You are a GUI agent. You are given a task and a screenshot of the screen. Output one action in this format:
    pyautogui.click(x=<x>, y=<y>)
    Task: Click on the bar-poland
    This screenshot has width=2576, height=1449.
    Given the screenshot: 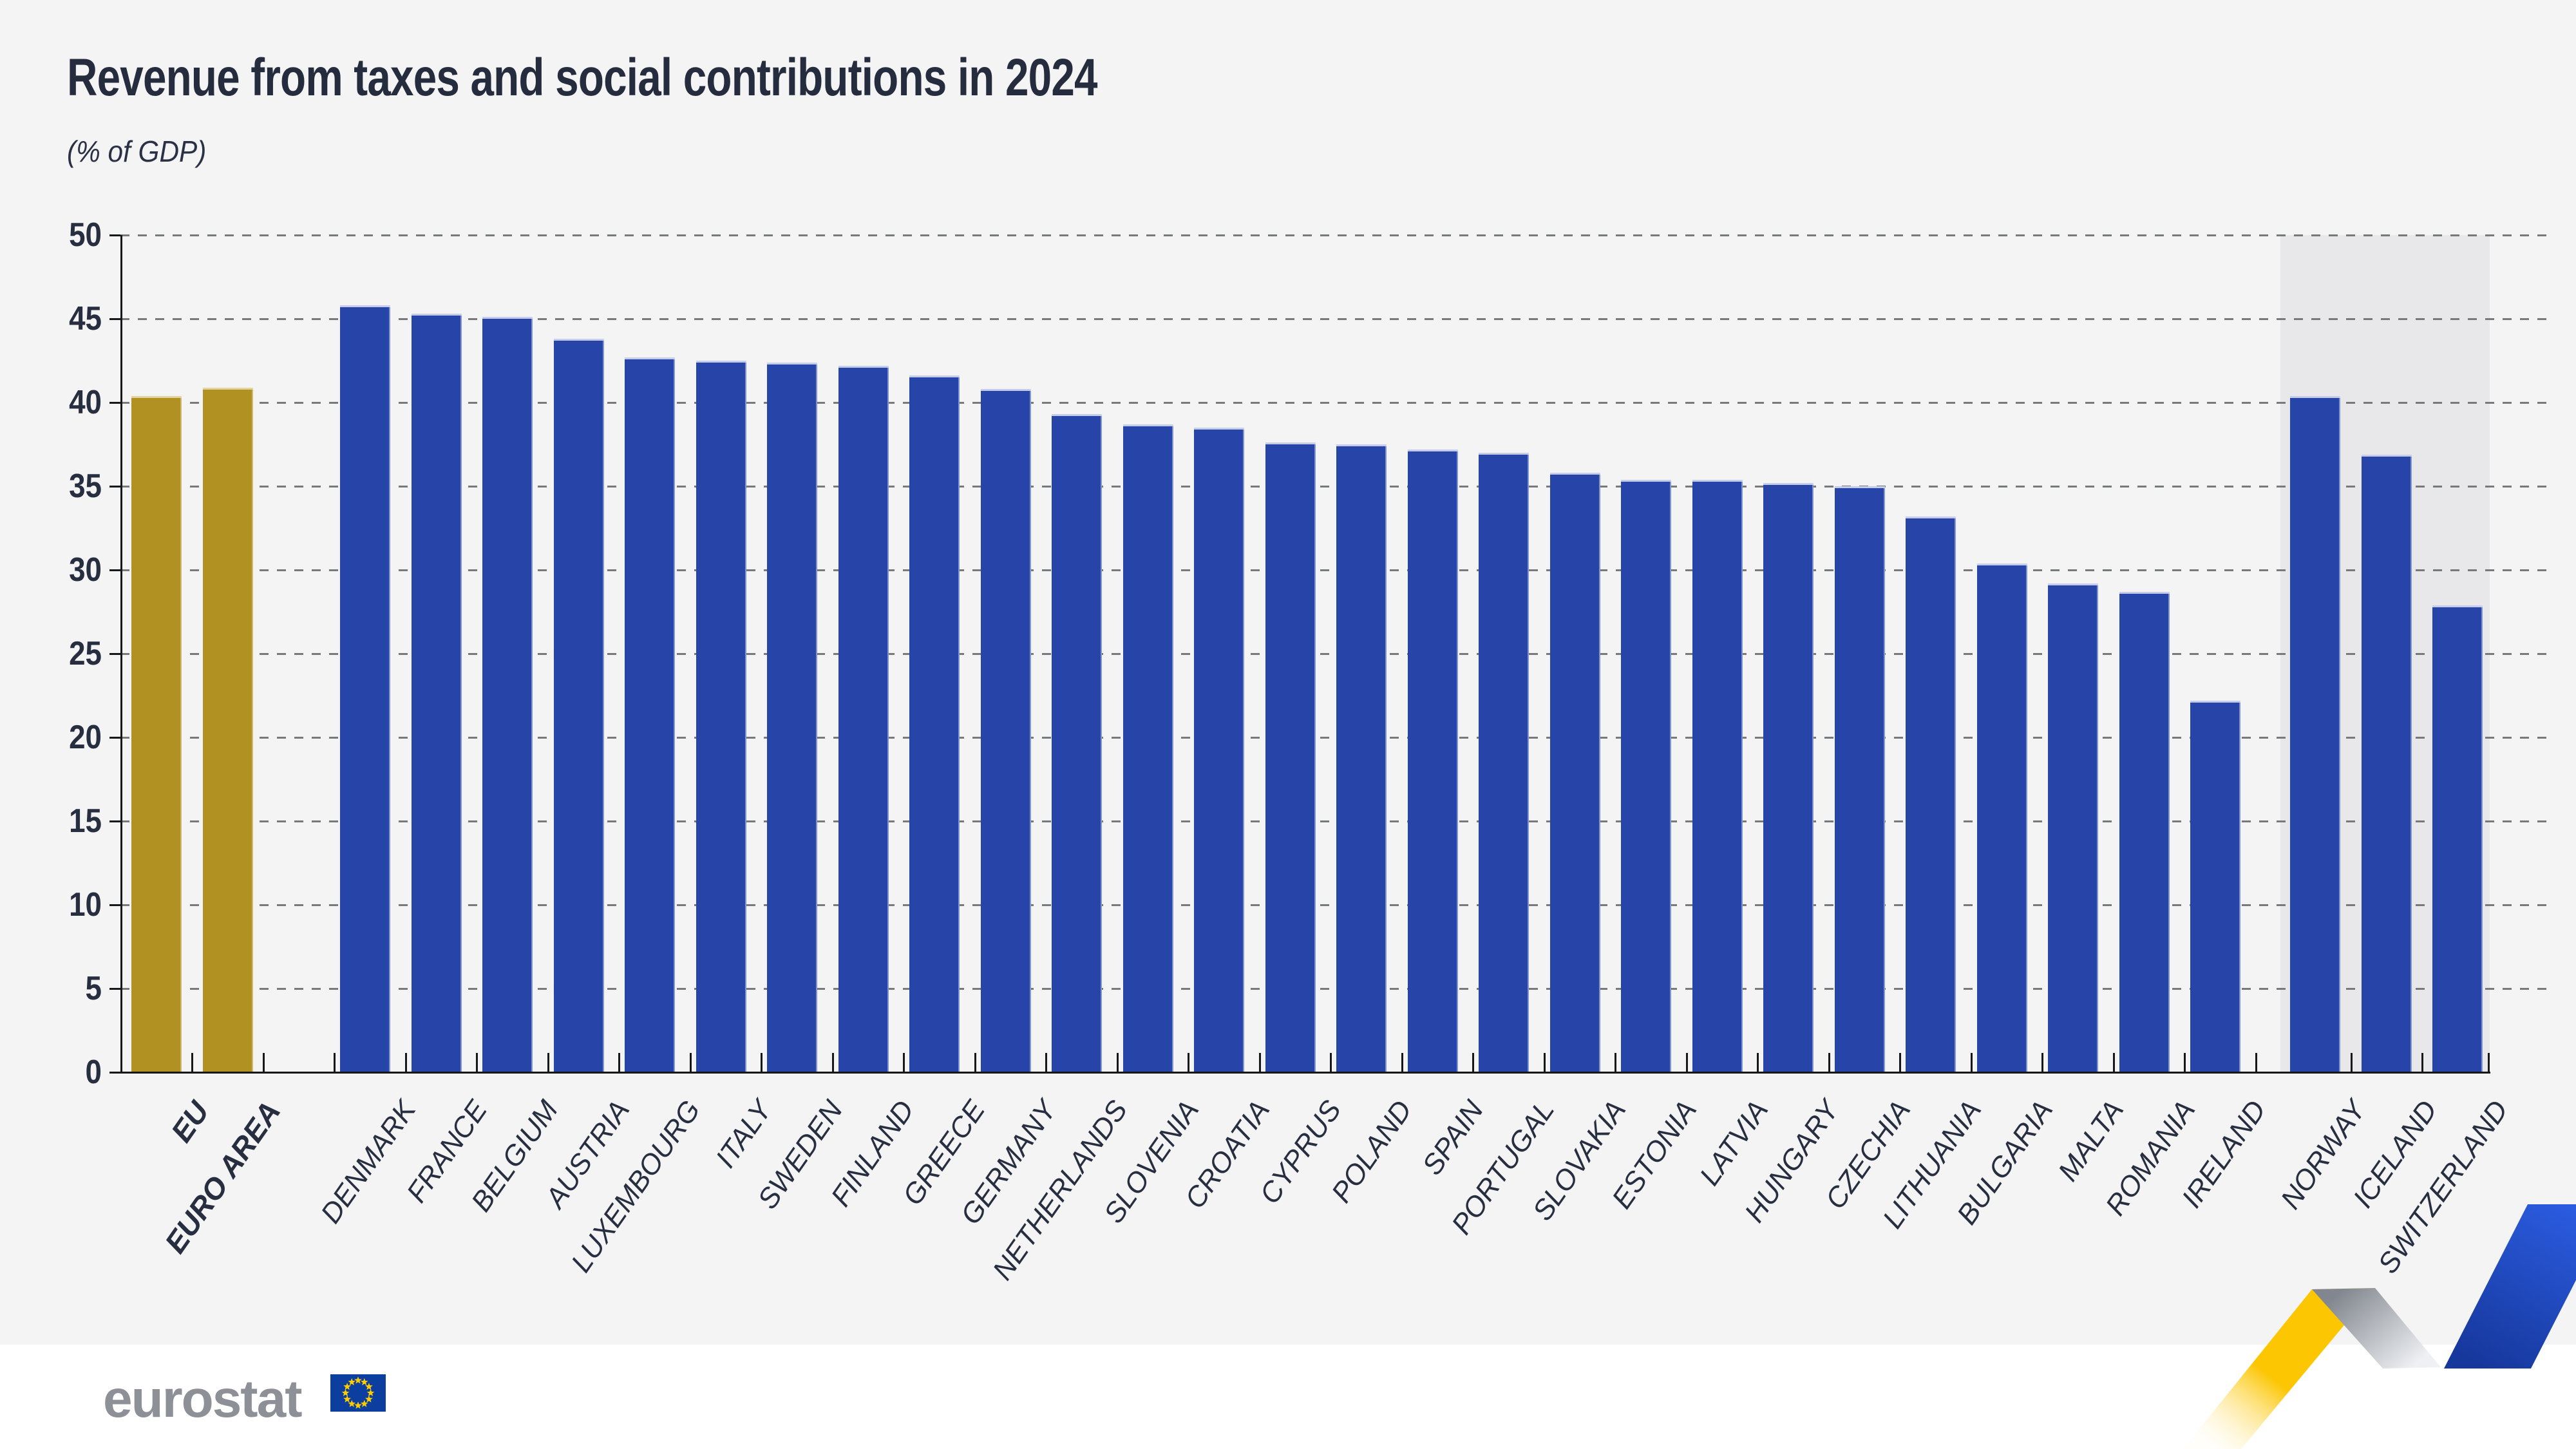 What is the action you would take?
    pyautogui.click(x=1362, y=758)
    